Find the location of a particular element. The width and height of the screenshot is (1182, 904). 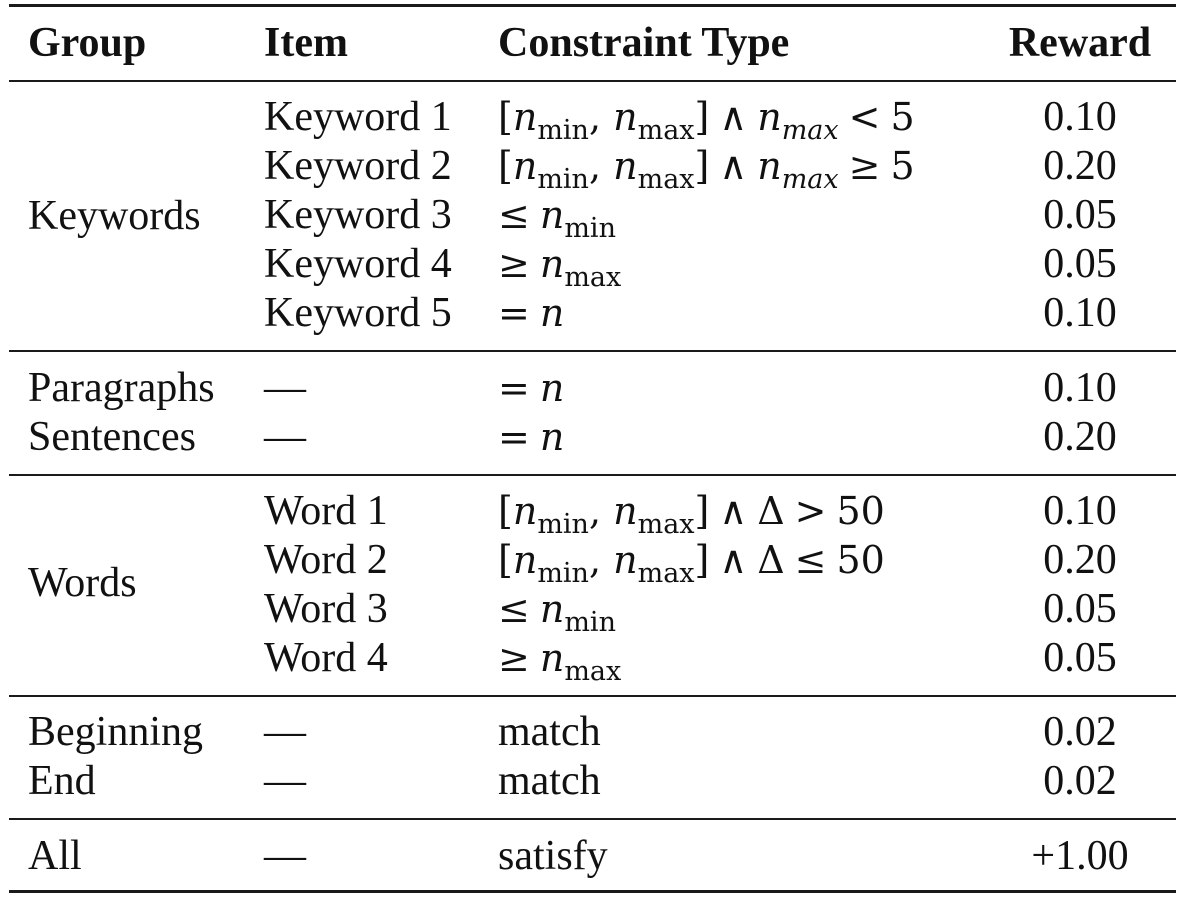

group-label: Beginning is located at coordinates (115, 732).